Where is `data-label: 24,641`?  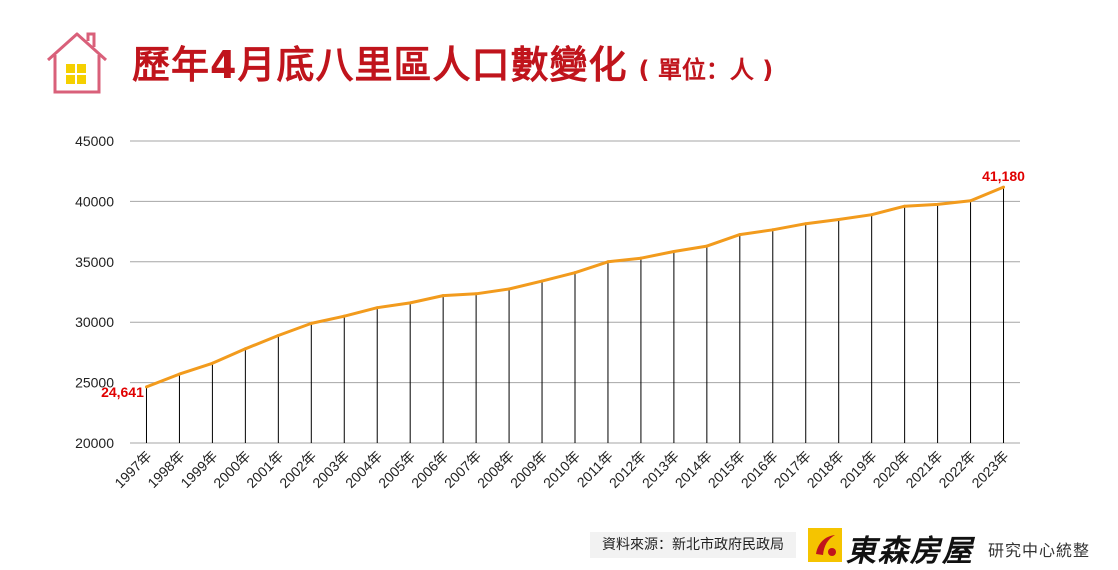 data-label: 24,641 is located at coordinates (122, 392).